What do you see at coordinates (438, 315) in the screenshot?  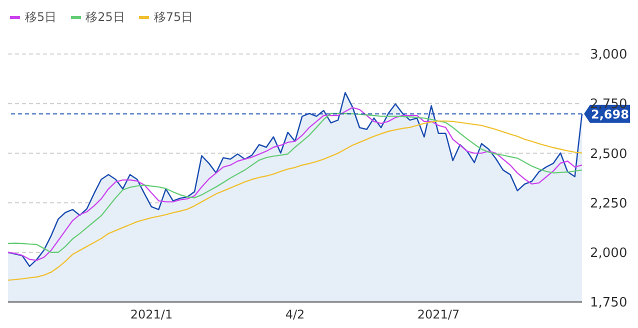 I see `x-tick-label: 2021/7` at bounding box center [438, 315].